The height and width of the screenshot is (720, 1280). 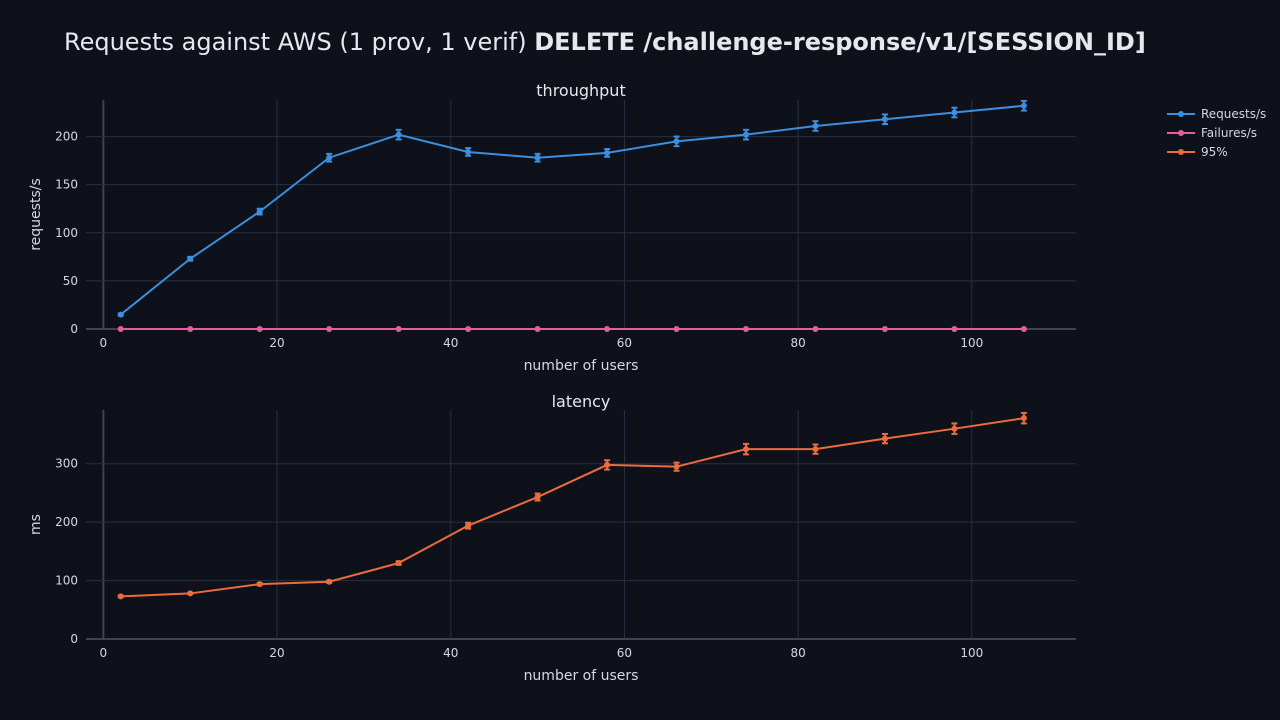 I want to click on page-title-prefix: Requests against AWS (1 prov, 1 verif), so click(x=299, y=42).